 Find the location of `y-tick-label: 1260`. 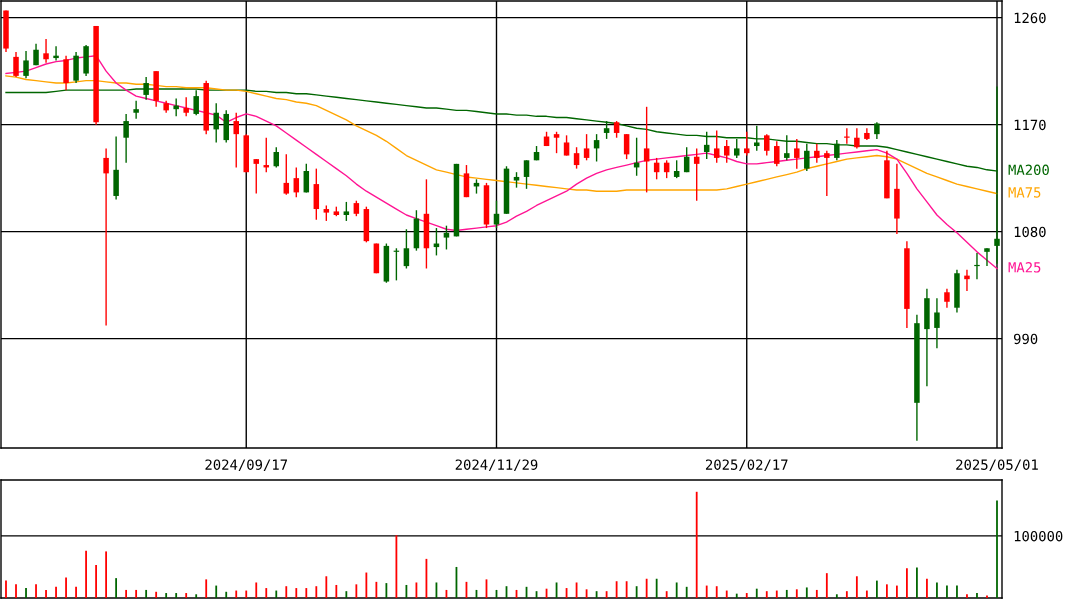

y-tick-label: 1260 is located at coordinates (1030, 18).